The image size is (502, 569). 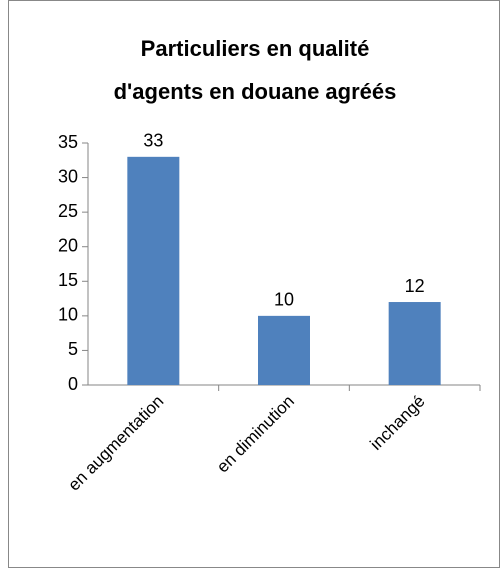 I want to click on y-tick-label: 0, so click(x=73, y=384).